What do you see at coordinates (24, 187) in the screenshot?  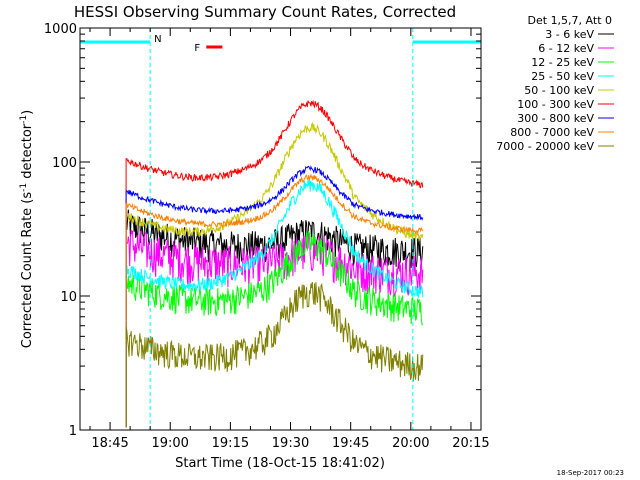 I see `y-axis-label-sup1: -1` at bounding box center [24, 187].